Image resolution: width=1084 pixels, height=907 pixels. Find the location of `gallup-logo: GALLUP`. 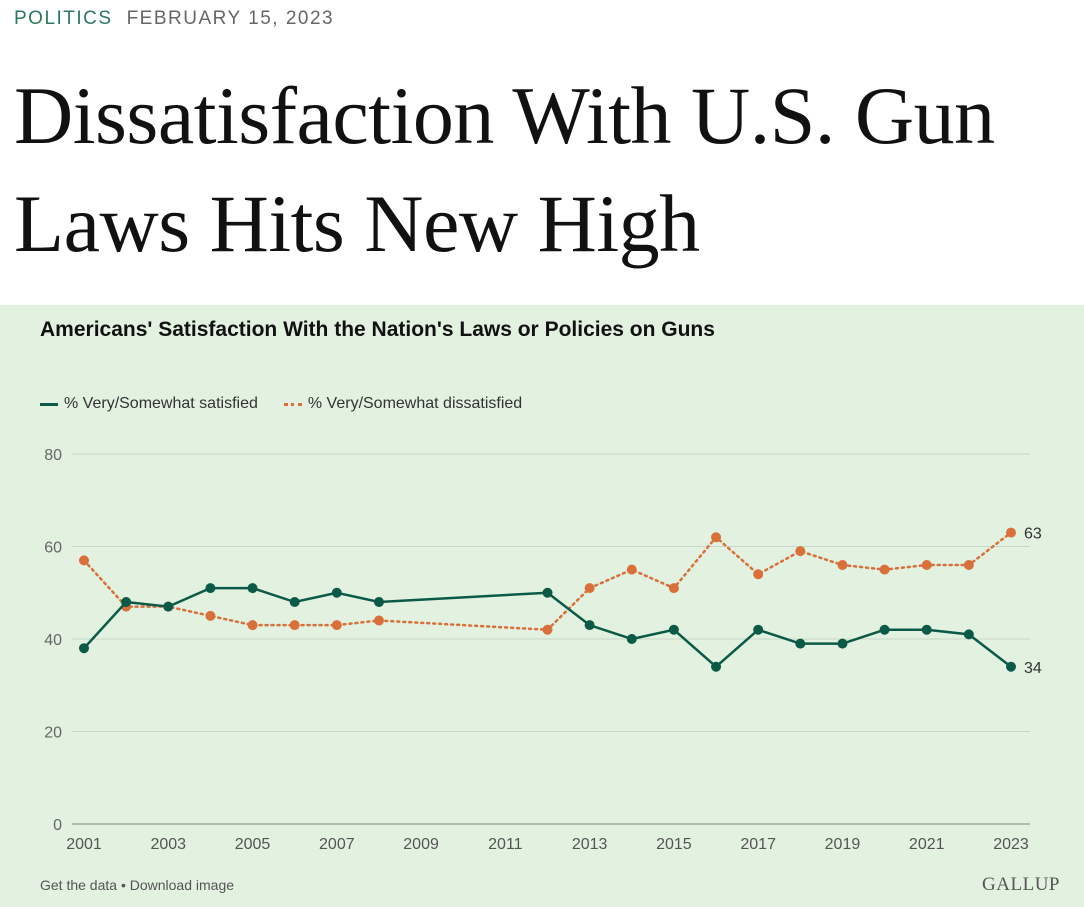

gallup-logo: GALLUP is located at coordinates (1021, 884).